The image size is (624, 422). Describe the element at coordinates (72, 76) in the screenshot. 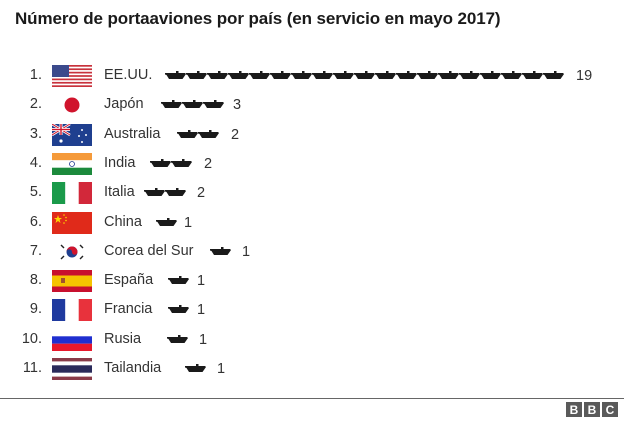

I see `usa-flag-icon` at that location.